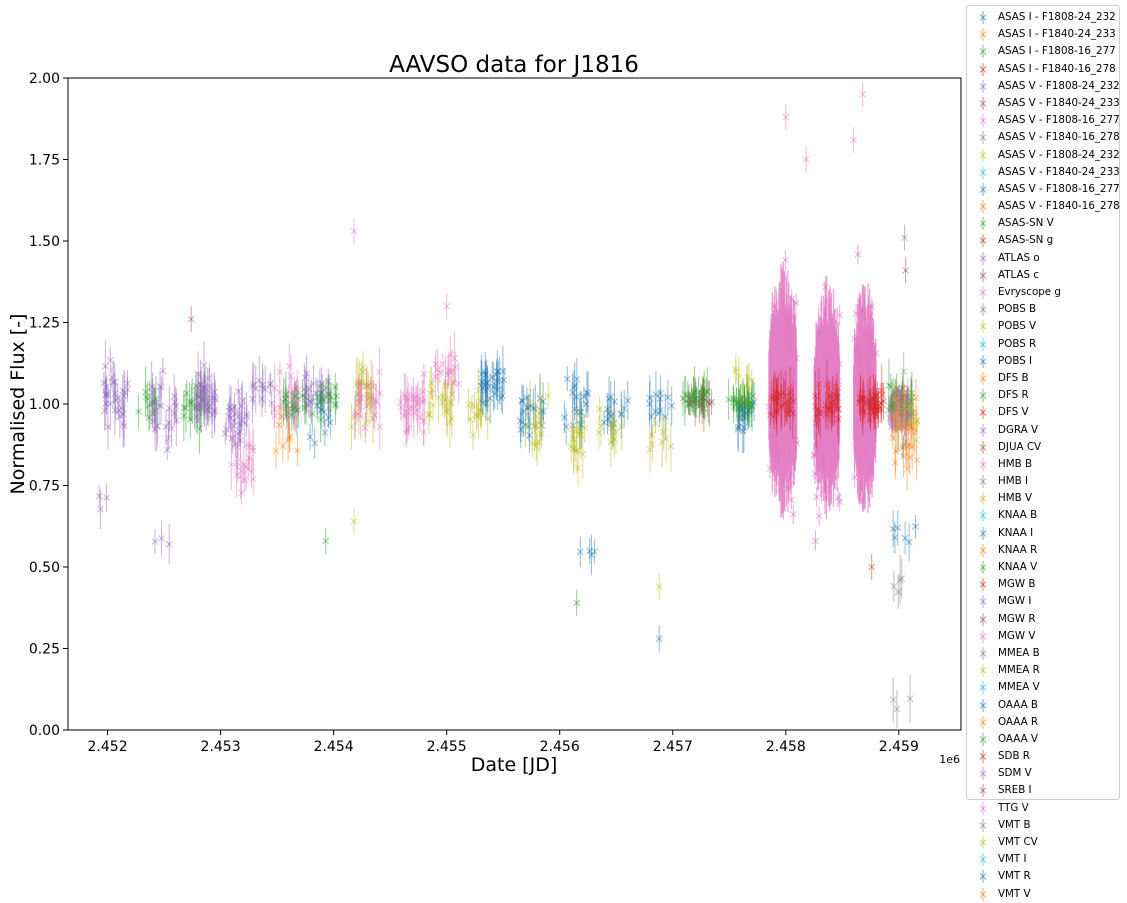  Describe the element at coordinates (1059, 154) in the screenshot. I see `legend-label: ASAS V - F1808-24_232` at that location.